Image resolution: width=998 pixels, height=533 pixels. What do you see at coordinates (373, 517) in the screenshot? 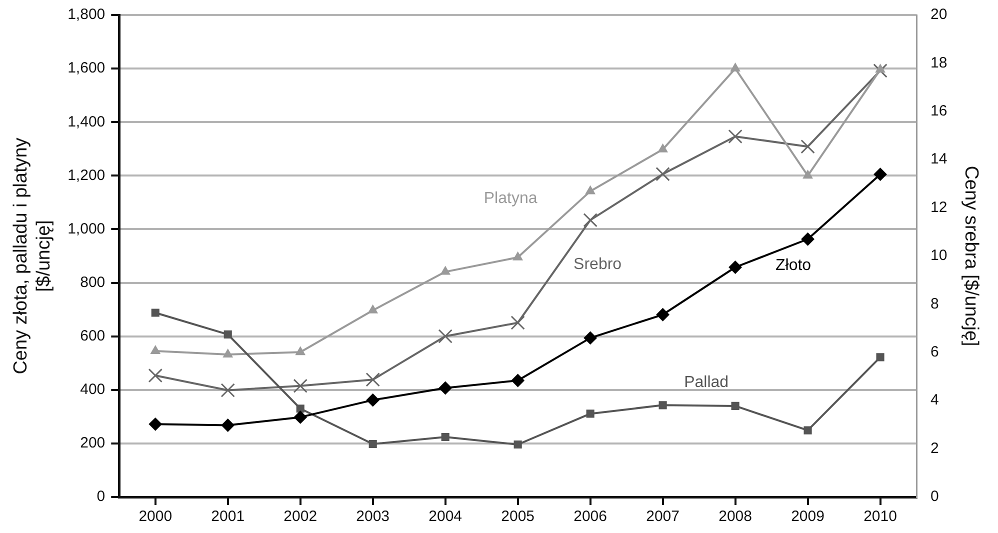
I see `x-tick-label: 2003` at bounding box center [373, 517].